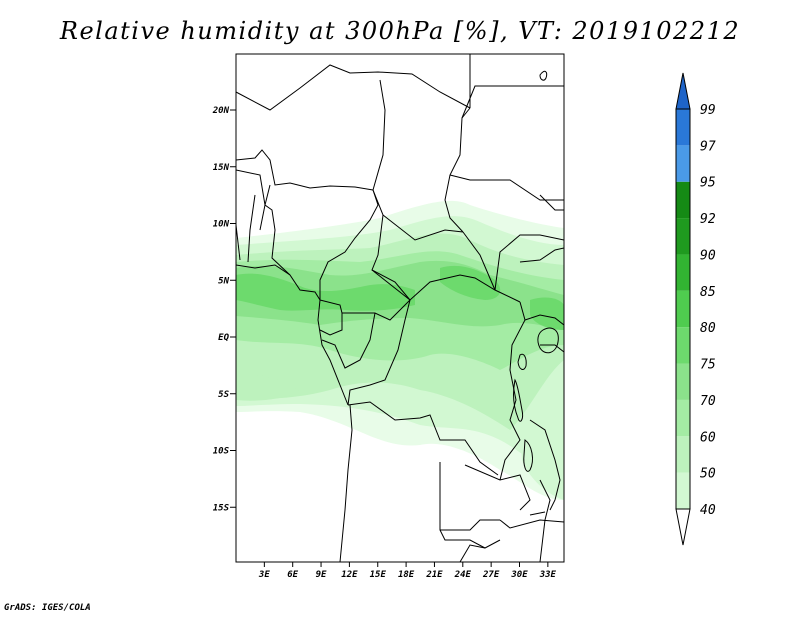 The width and height of the screenshot is (800, 618). What do you see at coordinates (708, 474) in the screenshot?
I see `colorbar-label: 50` at bounding box center [708, 474].